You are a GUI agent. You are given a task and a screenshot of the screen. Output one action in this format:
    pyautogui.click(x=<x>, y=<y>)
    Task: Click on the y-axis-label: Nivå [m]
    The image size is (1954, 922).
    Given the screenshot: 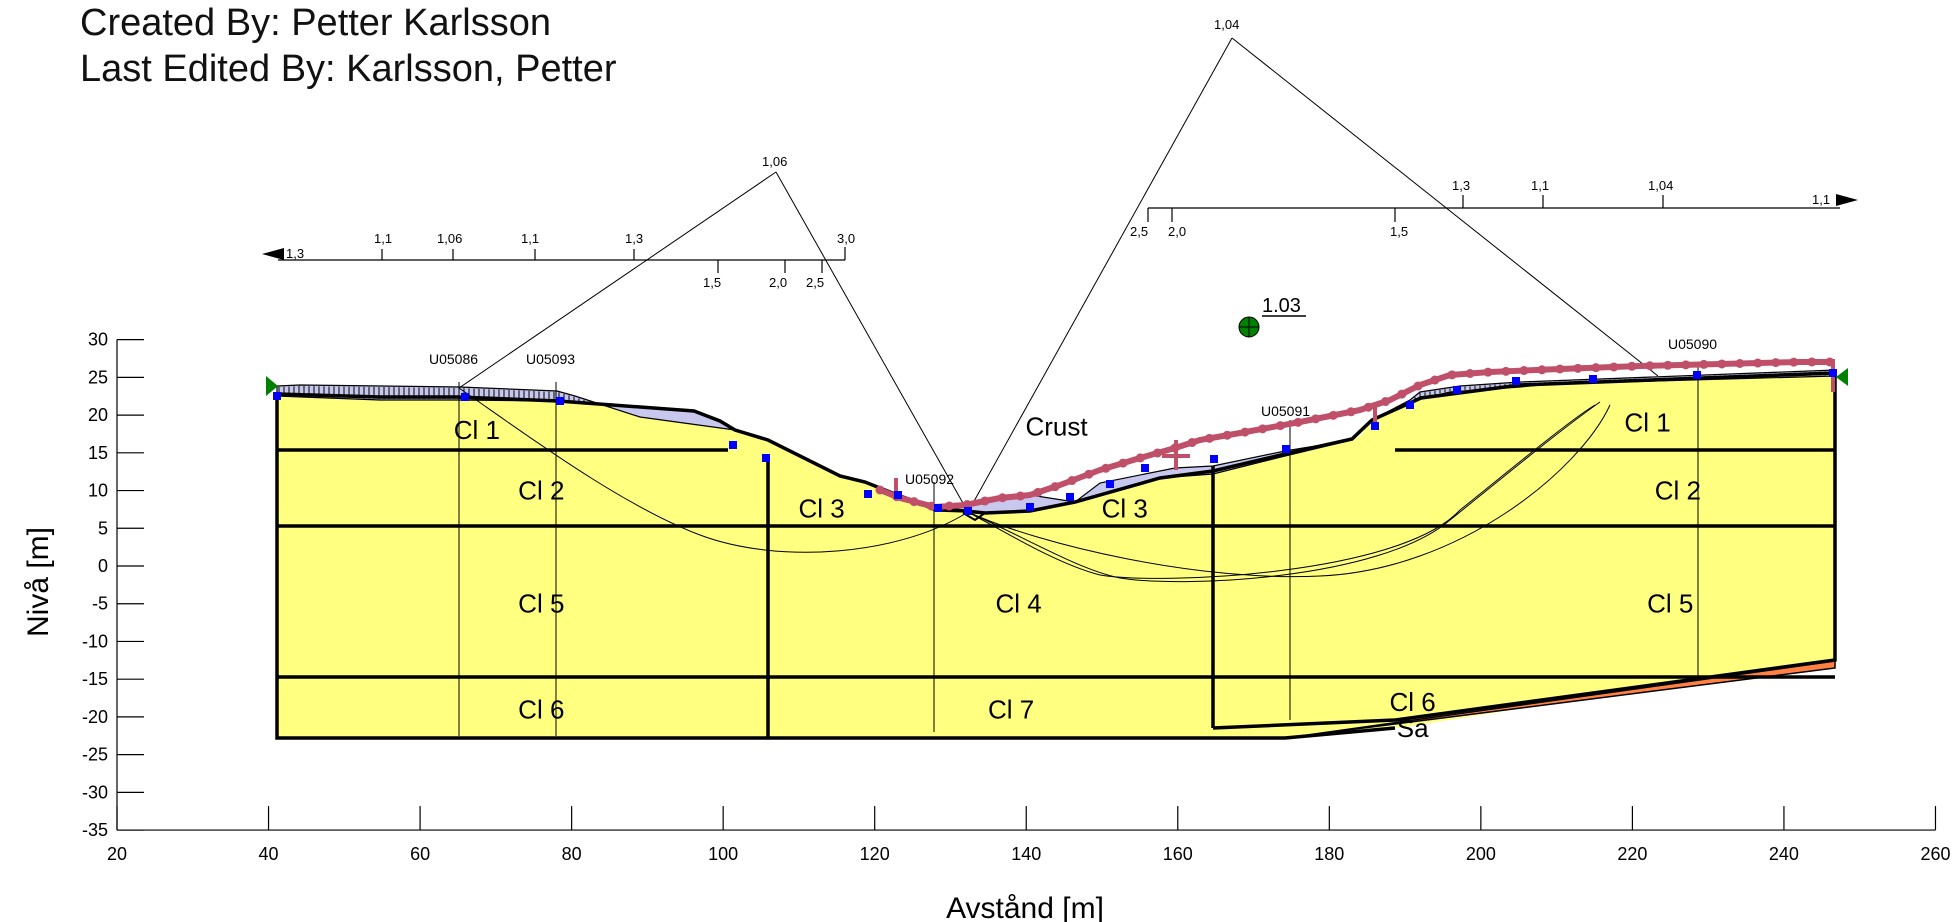 What is the action you would take?
    pyautogui.click(x=38, y=582)
    